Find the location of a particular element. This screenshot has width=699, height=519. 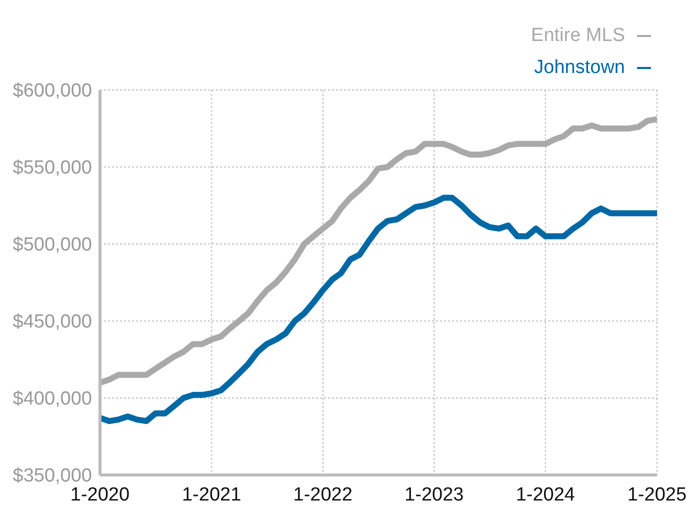

x-tick-label: 1-2025 is located at coordinates (657, 495).